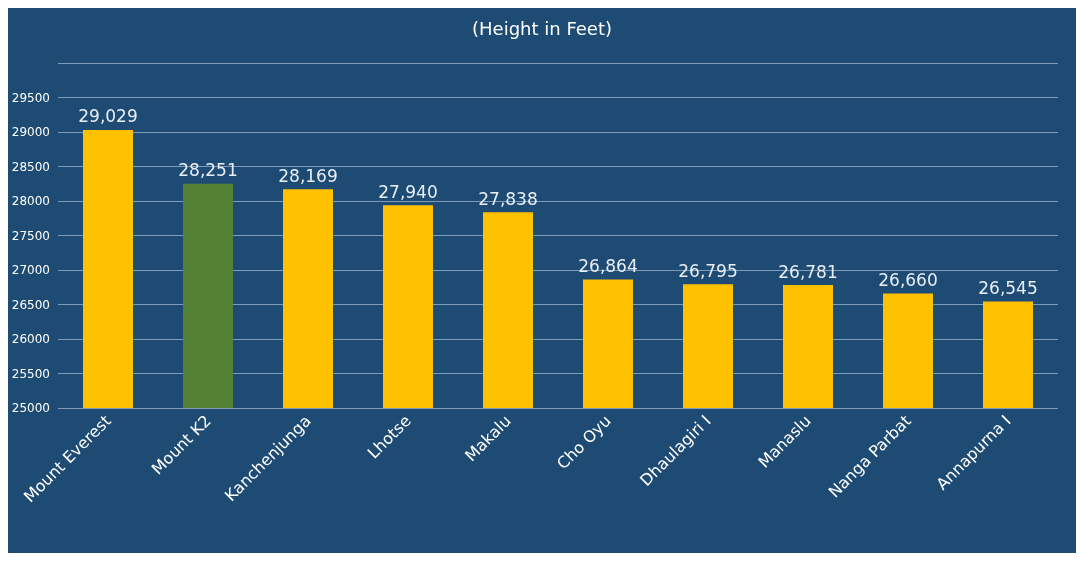  I want to click on y-tick-label: 27500, so click(30, 235).